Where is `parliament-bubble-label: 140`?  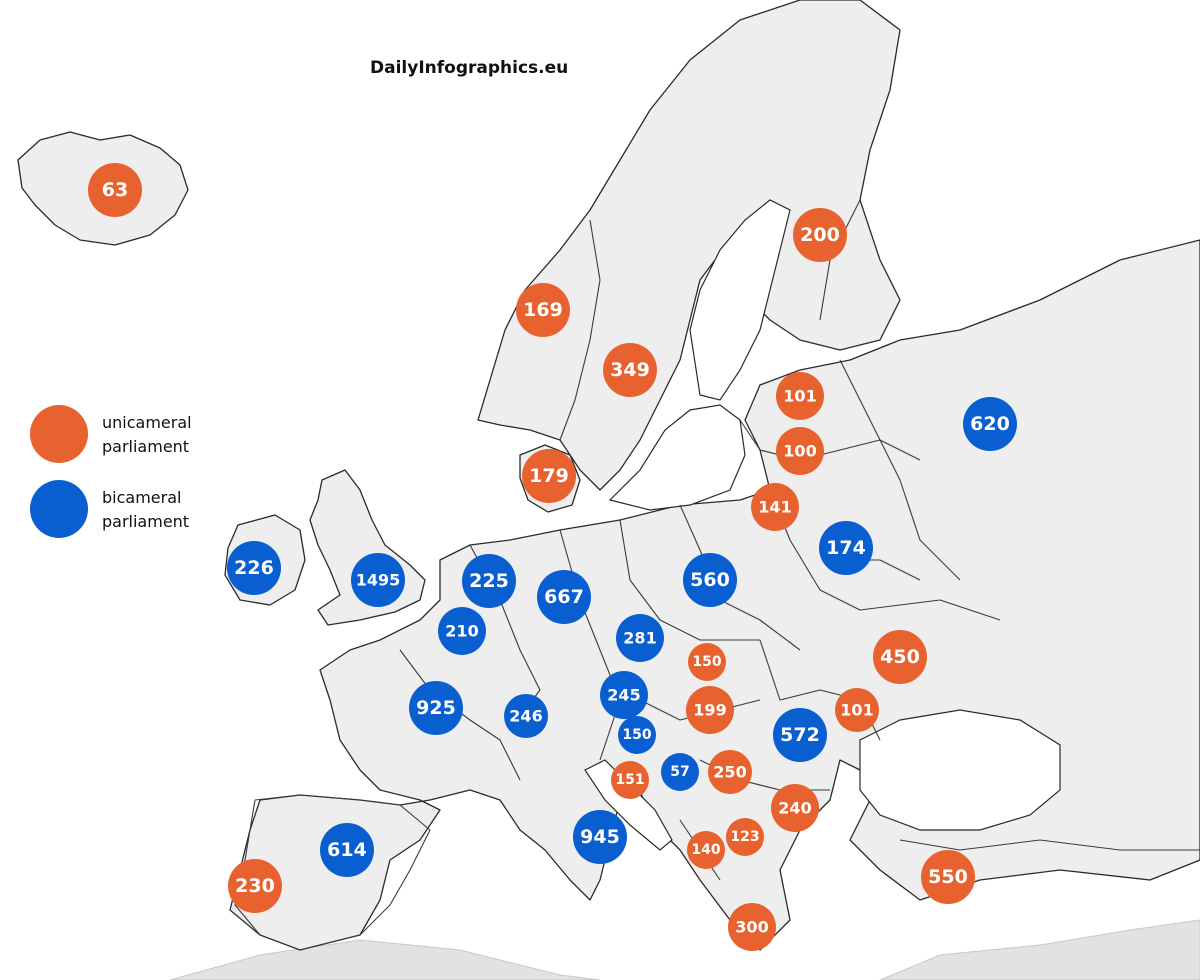
parliament-bubble-label: 140 is located at coordinates (705, 850).